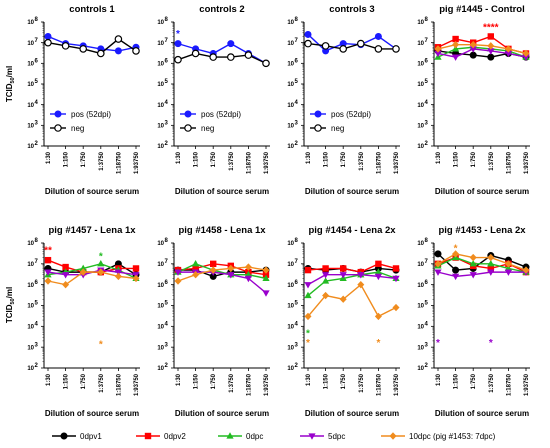  What do you see at coordinates (336, 436) in the screenshot?
I see `legend-label: 5dpc` at bounding box center [336, 436].